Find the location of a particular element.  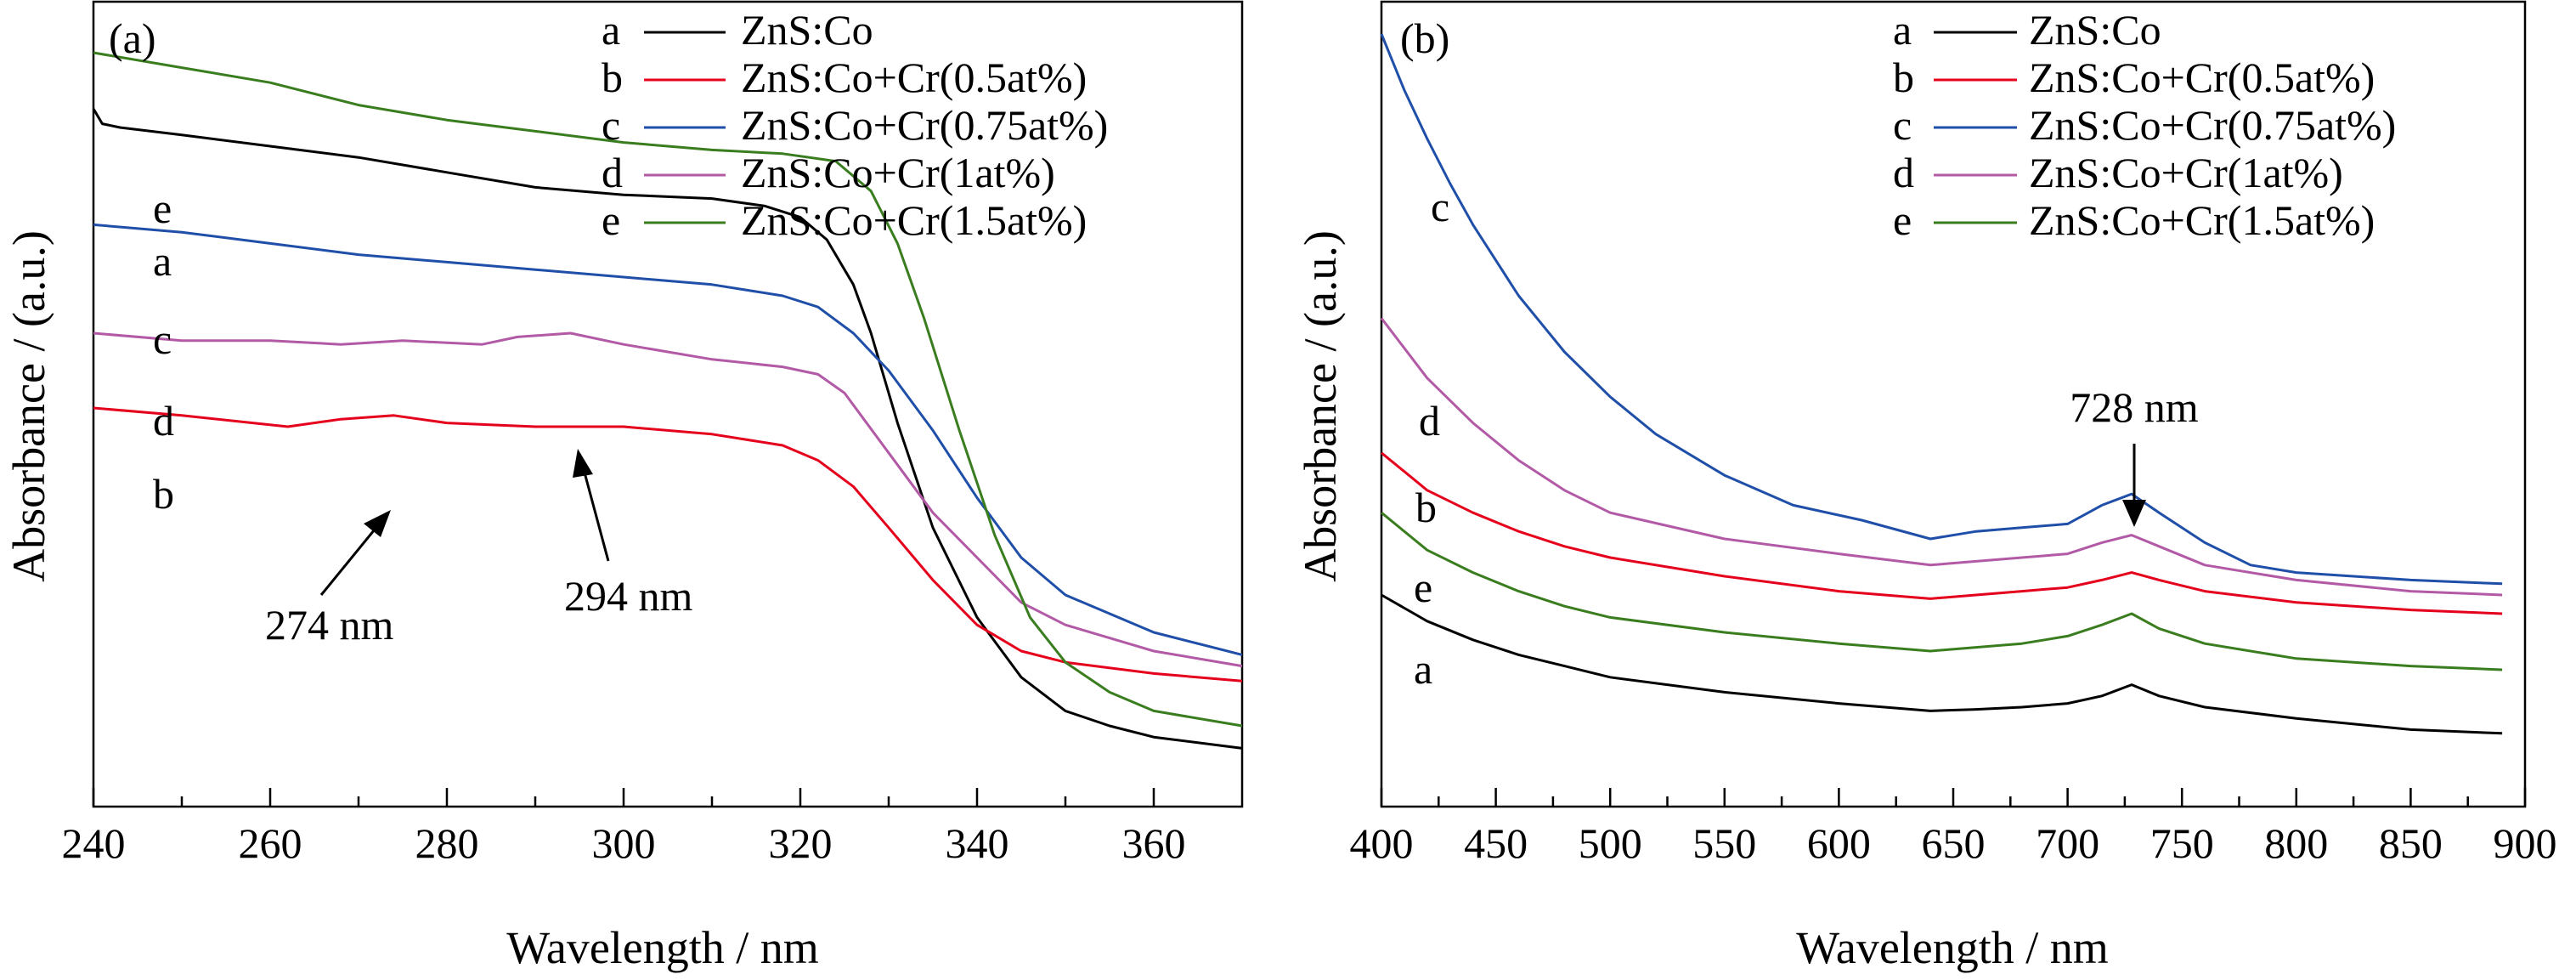

panel-a-x-tick-label: 260 is located at coordinates (270, 843).